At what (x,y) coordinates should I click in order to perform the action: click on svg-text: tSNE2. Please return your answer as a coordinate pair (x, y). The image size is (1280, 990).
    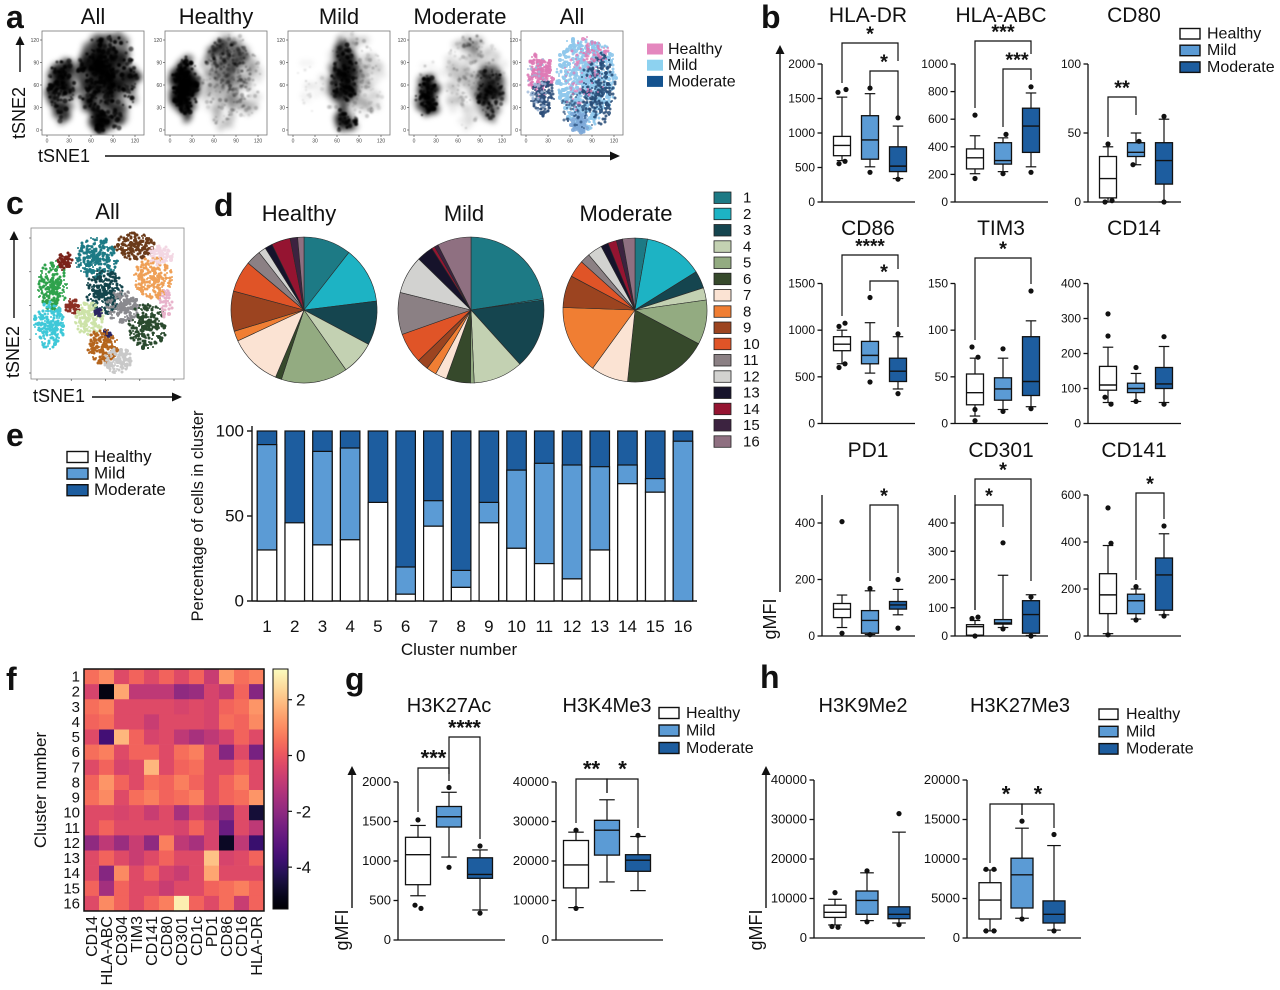
    Looking at the image, I should click on (19, 113).